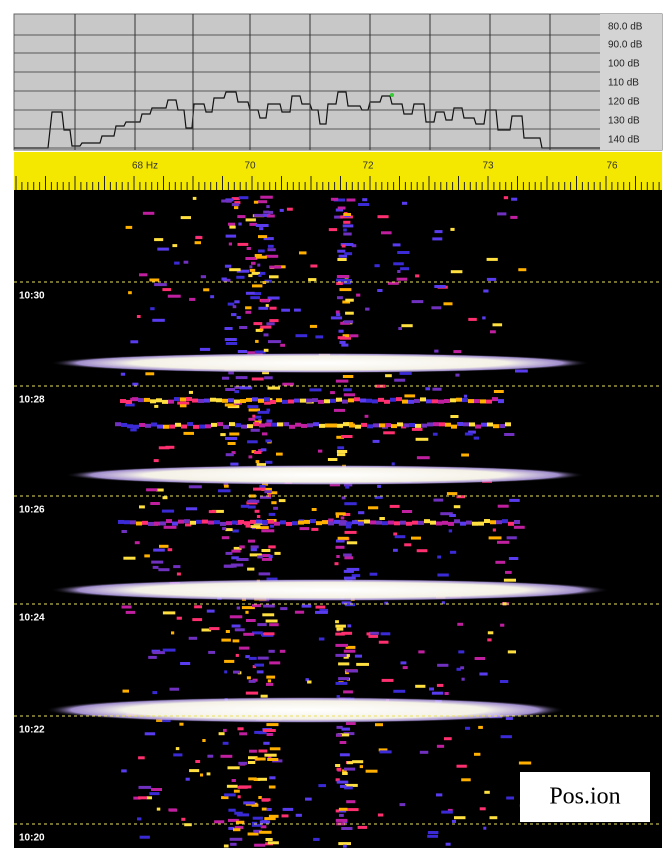  Describe the element at coordinates (368, 166) in the screenshot. I see `frequency-label: 72` at that location.